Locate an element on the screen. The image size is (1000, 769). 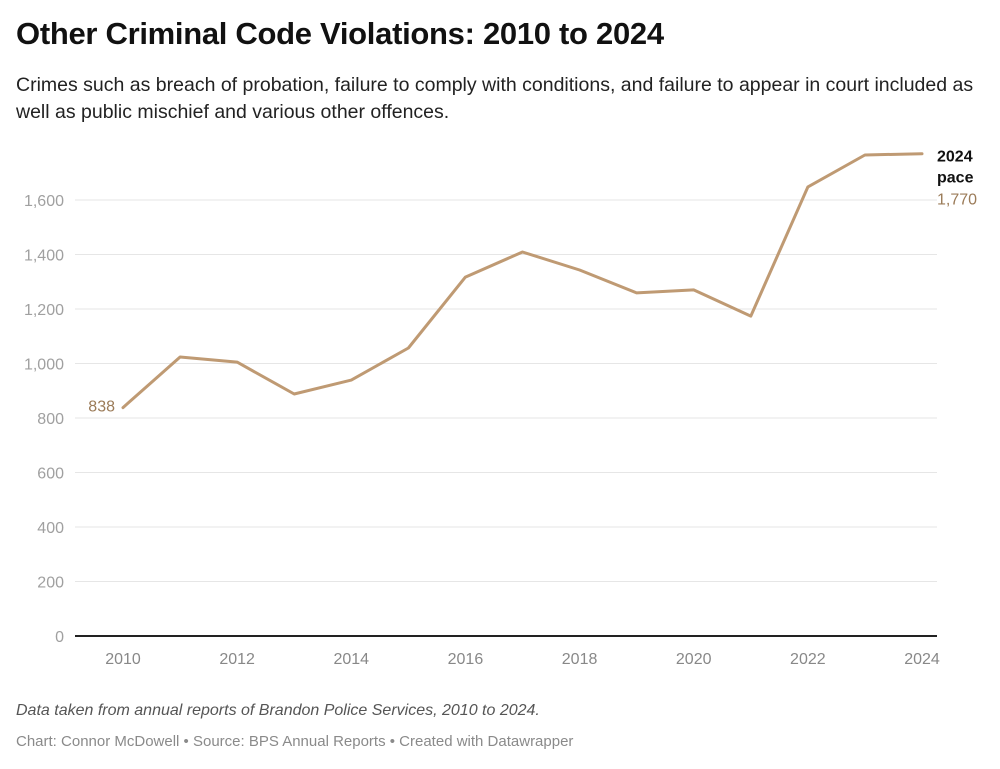
y-tick-label: 1,600 is located at coordinates (44, 201).